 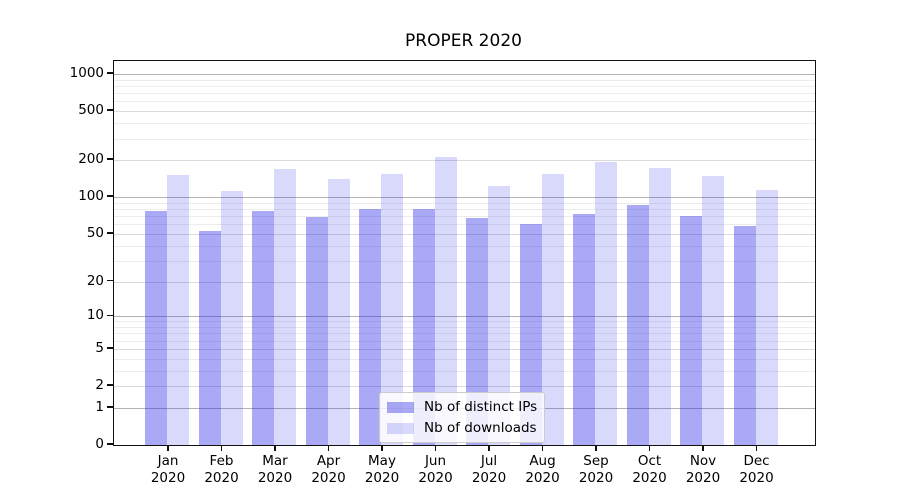 I want to click on x-tick-label-10: Nov 2020, so click(x=703, y=469).